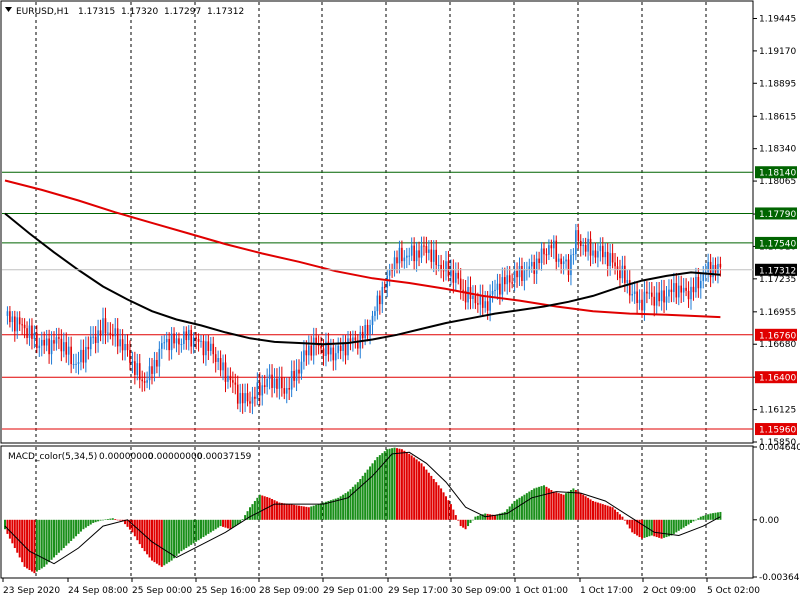  Describe the element at coordinates (52, 457) in the screenshot. I see `indicator-label: MACD_color(5,34,5)` at that location.